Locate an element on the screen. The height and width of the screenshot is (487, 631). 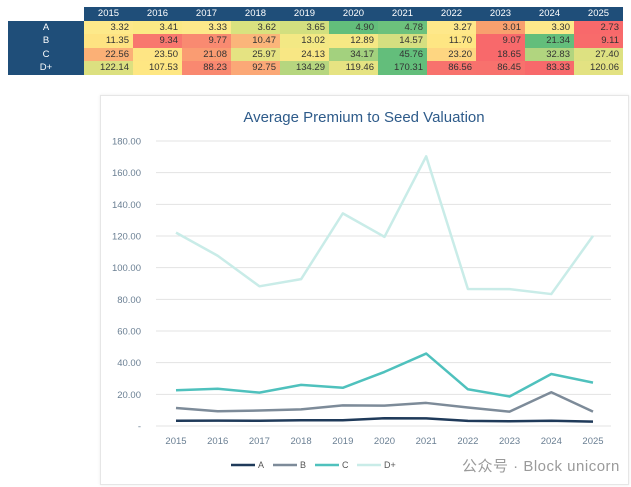
table-cell: 4.90 is located at coordinates (353, 27).